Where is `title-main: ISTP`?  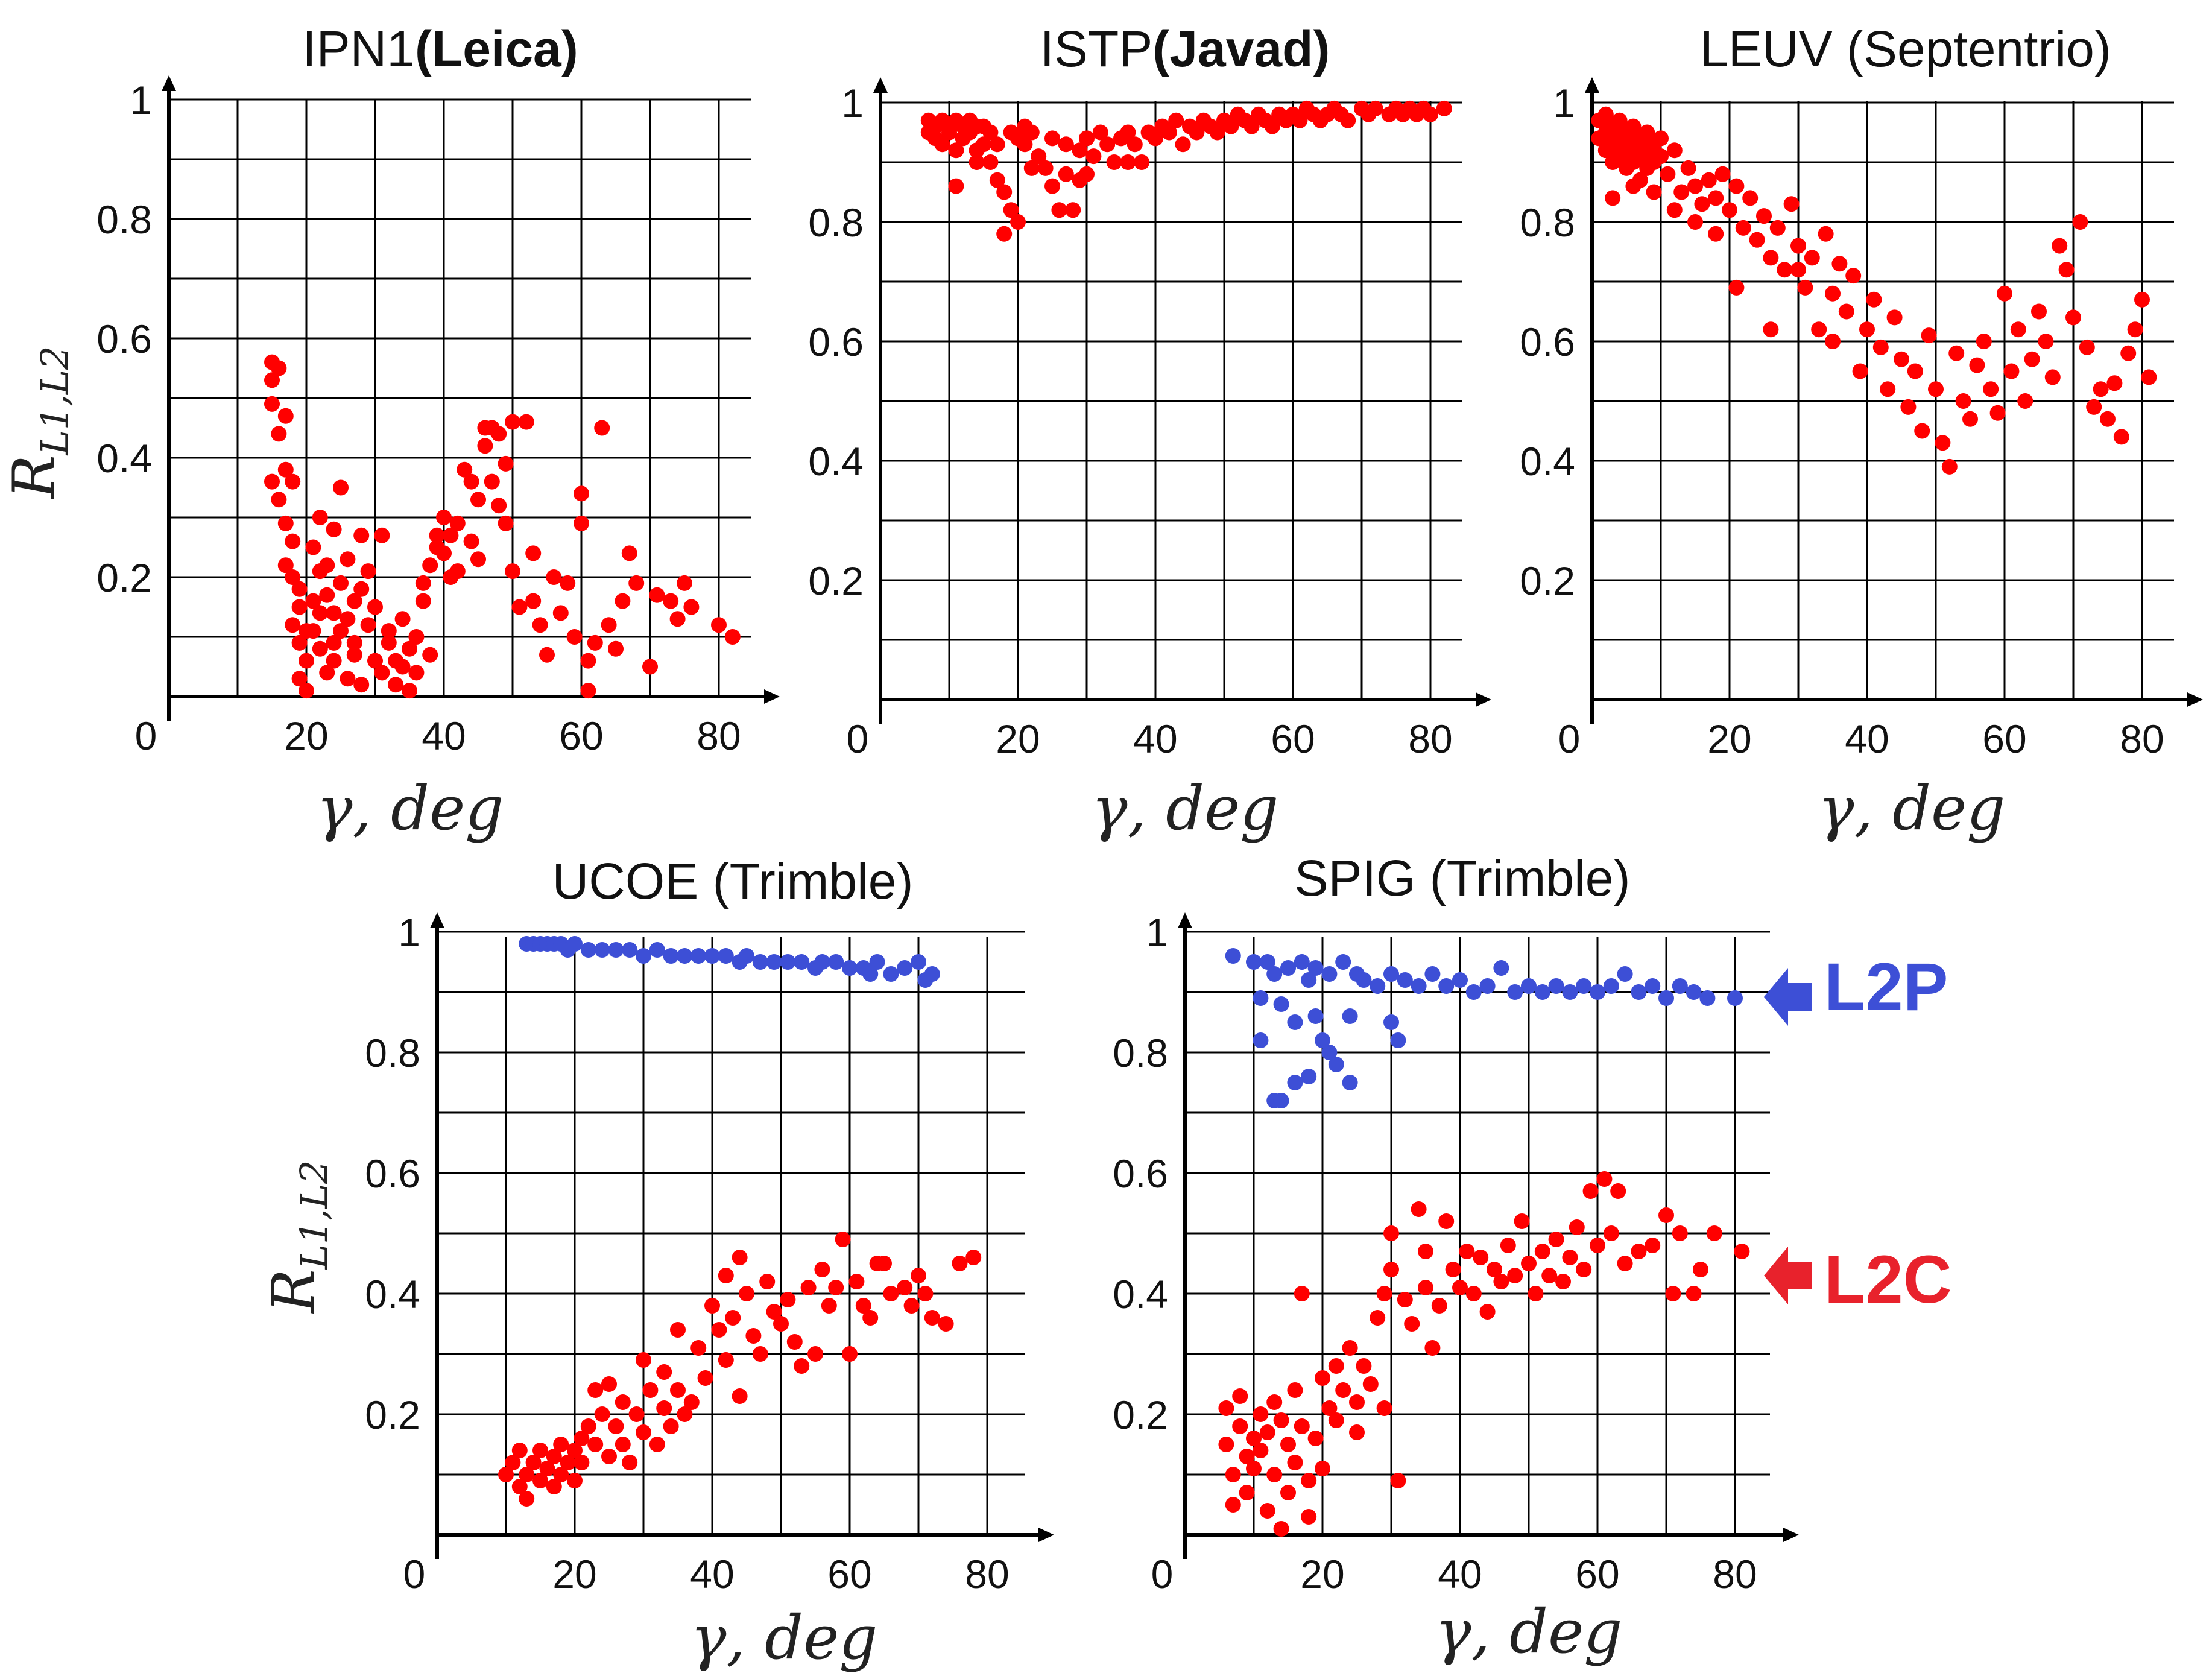
title-main: ISTP is located at coordinates (1096, 49).